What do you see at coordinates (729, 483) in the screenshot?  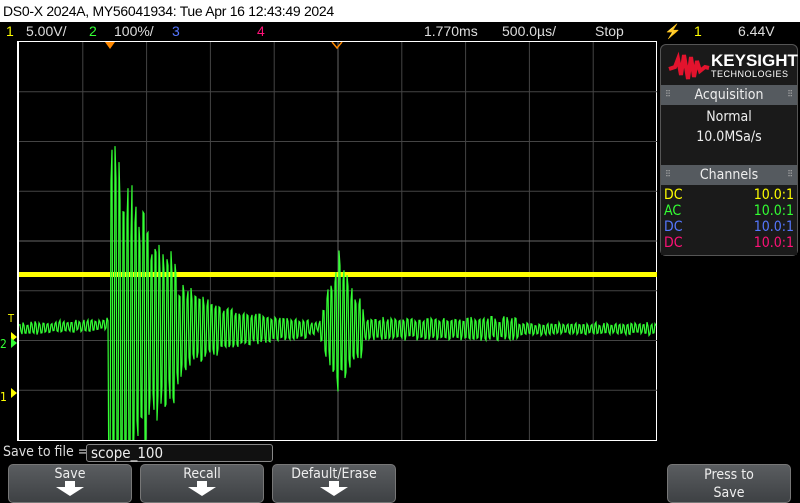 I see `press-to-save-softkey: Press to Save` at bounding box center [729, 483].